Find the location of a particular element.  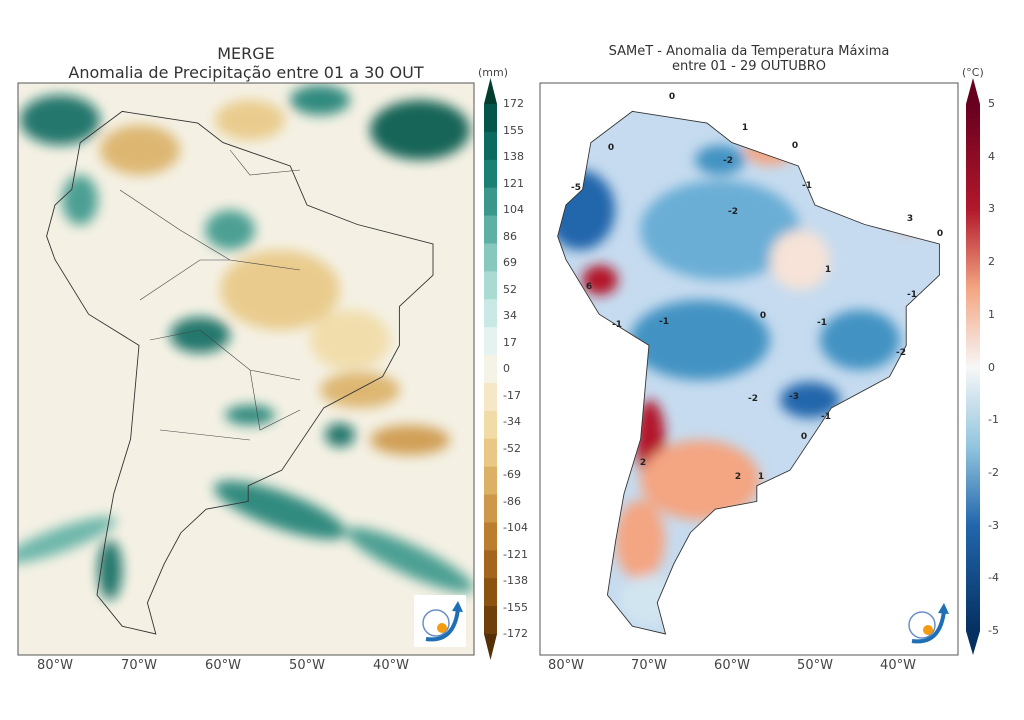

left-xtick: 80°W is located at coordinates (55, 665).